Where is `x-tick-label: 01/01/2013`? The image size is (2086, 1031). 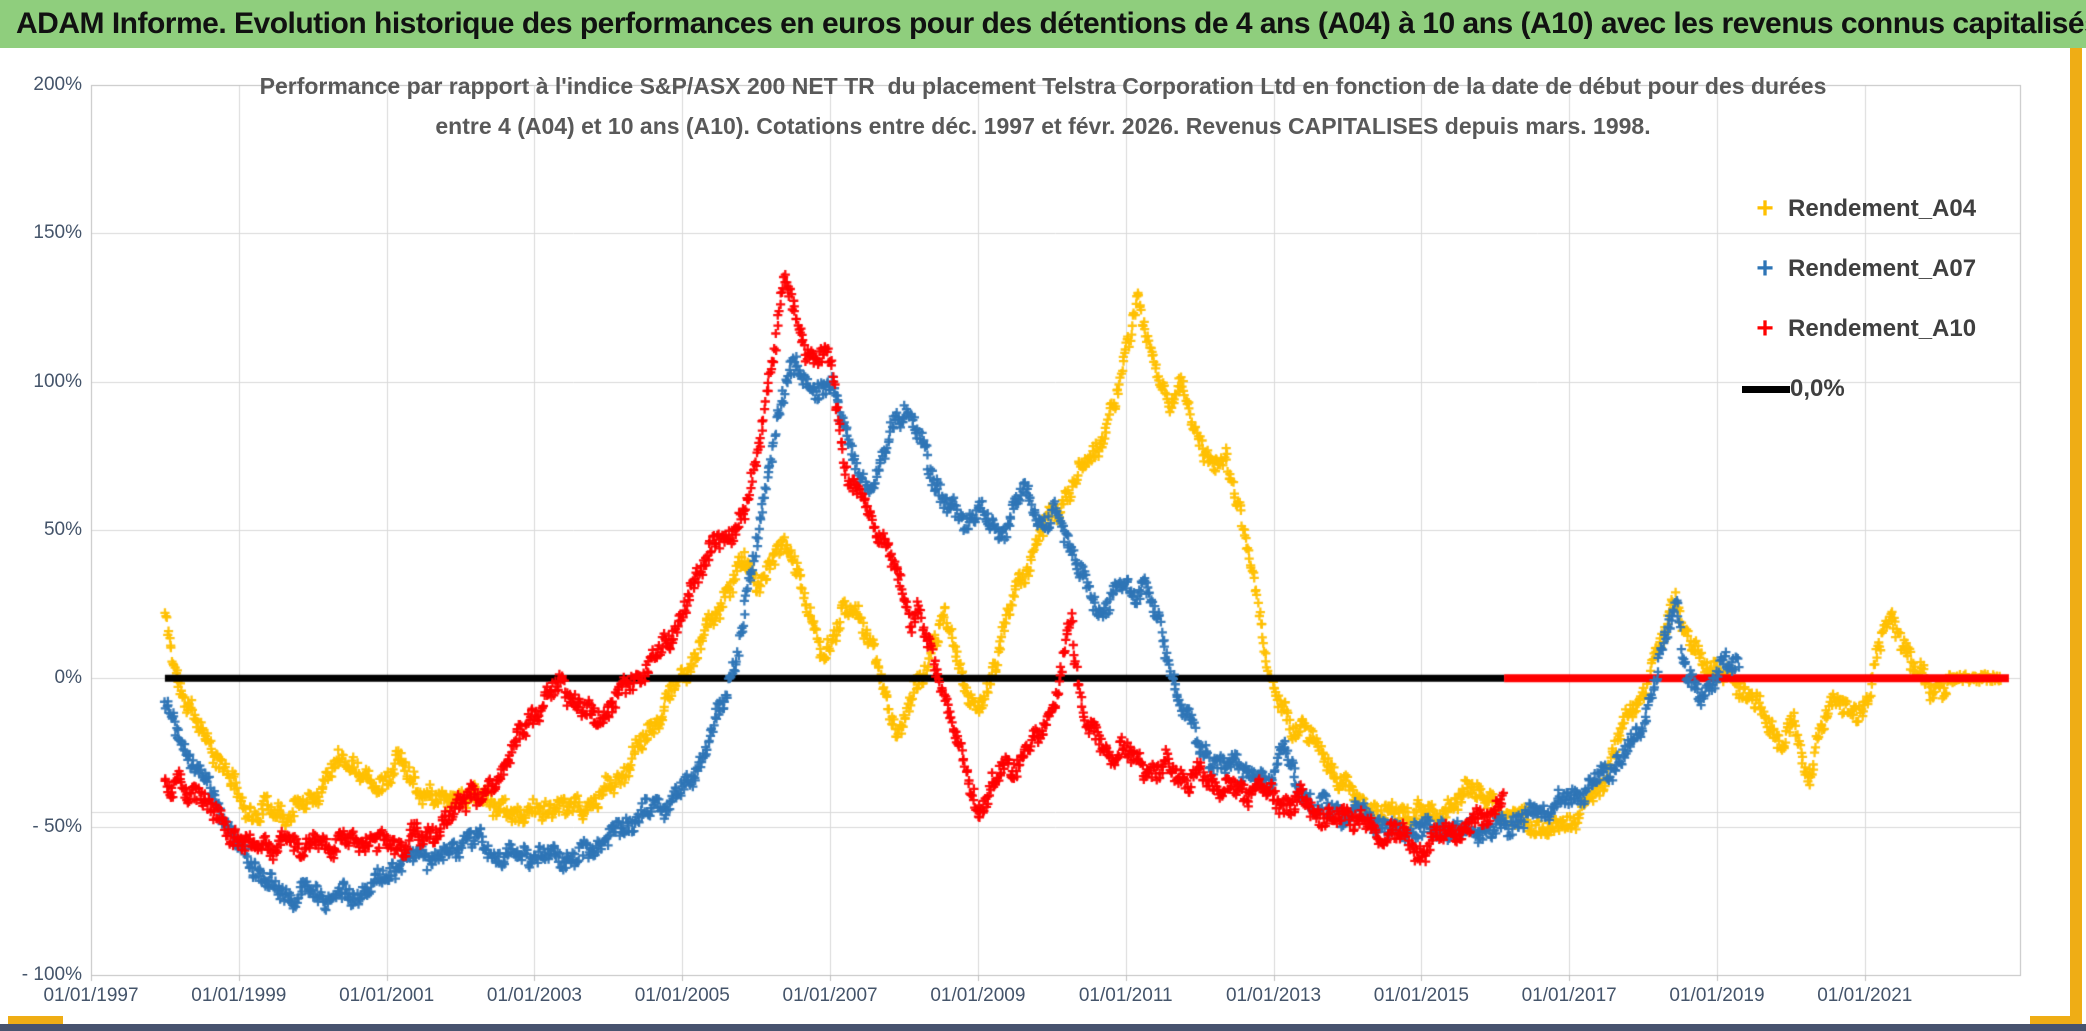 x-tick-label: 01/01/2013 is located at coordinates (1273, 995).